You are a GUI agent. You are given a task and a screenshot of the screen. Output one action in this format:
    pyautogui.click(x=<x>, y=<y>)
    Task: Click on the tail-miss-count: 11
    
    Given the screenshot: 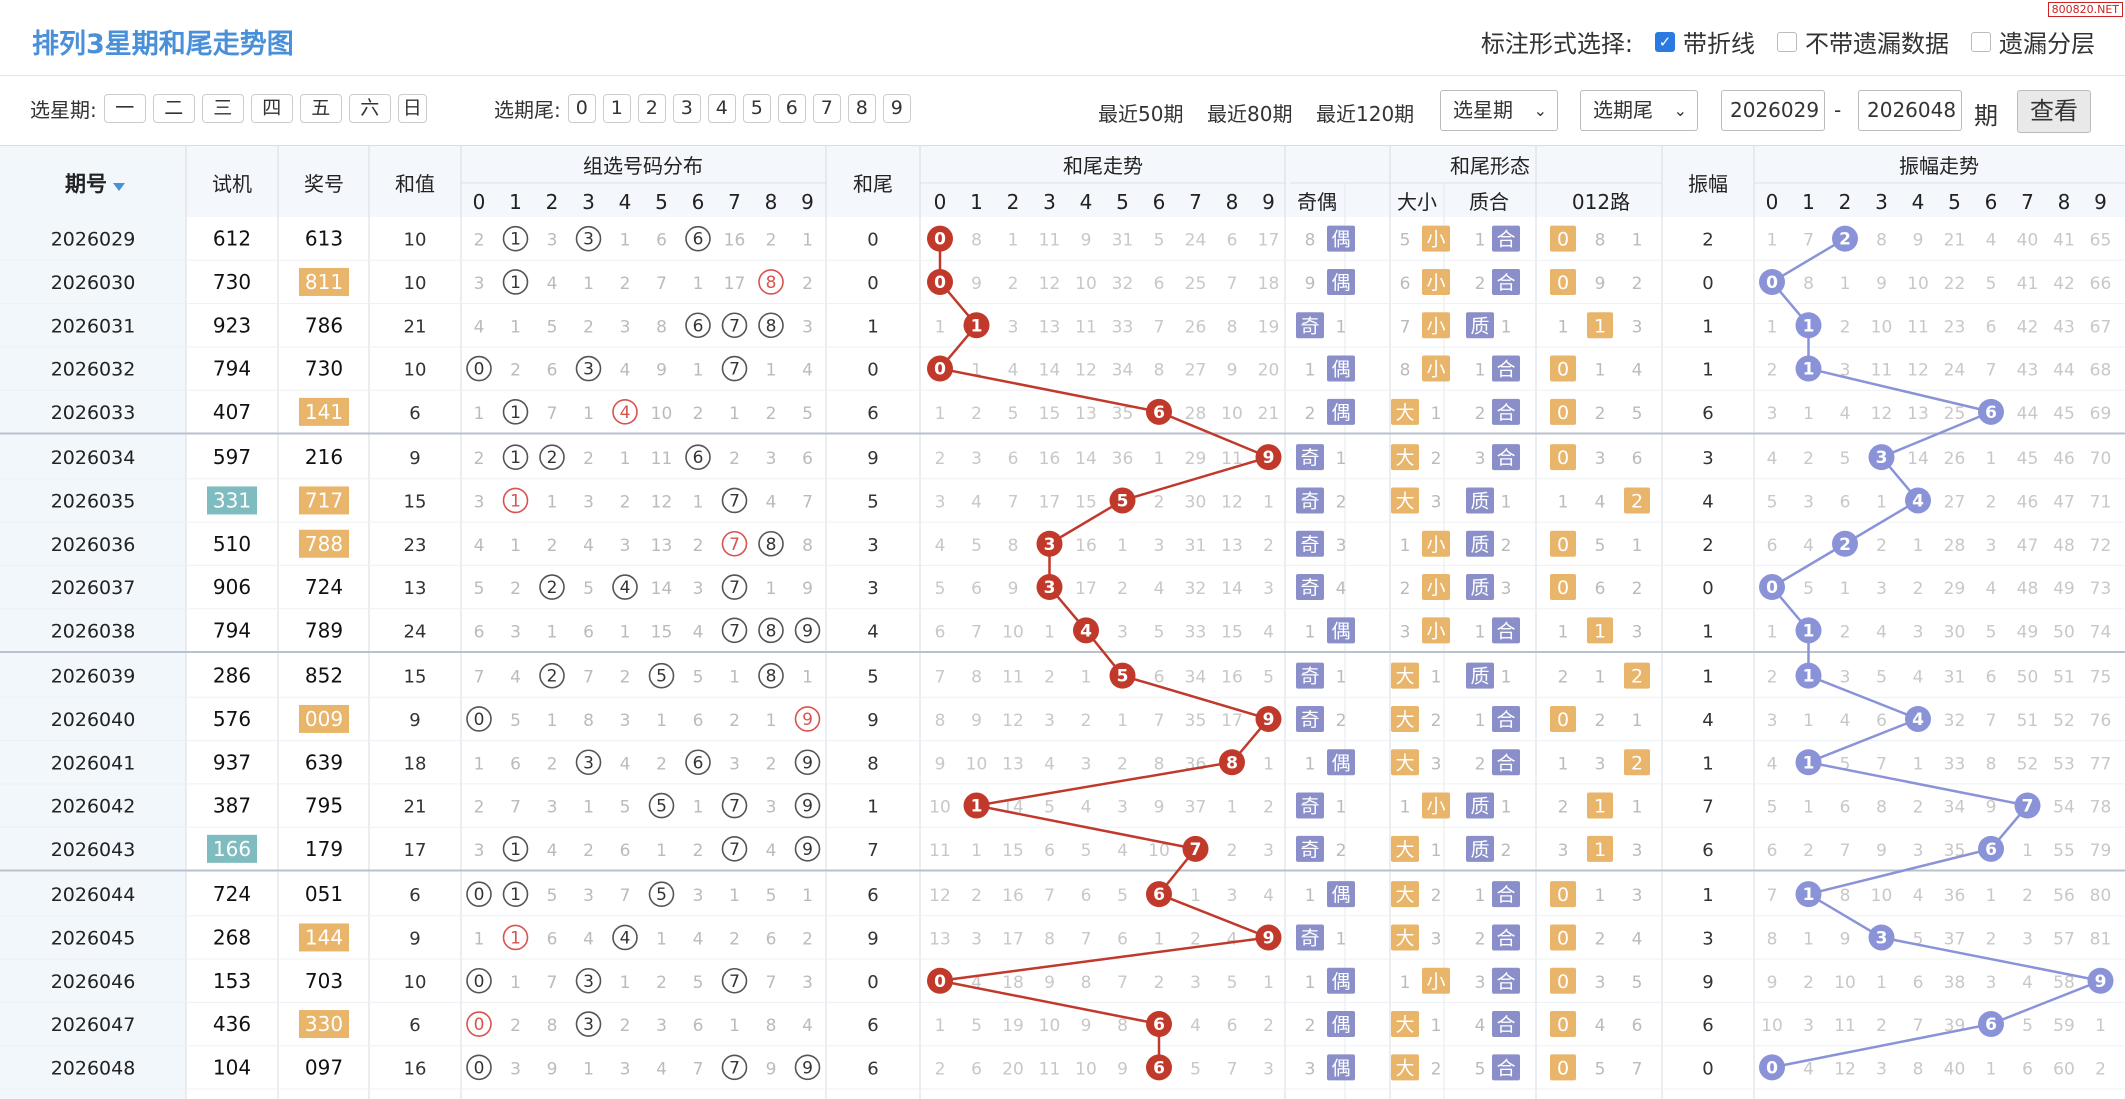 What is the action you would take?
    pyautogui.click(x=1050, y=241)
    